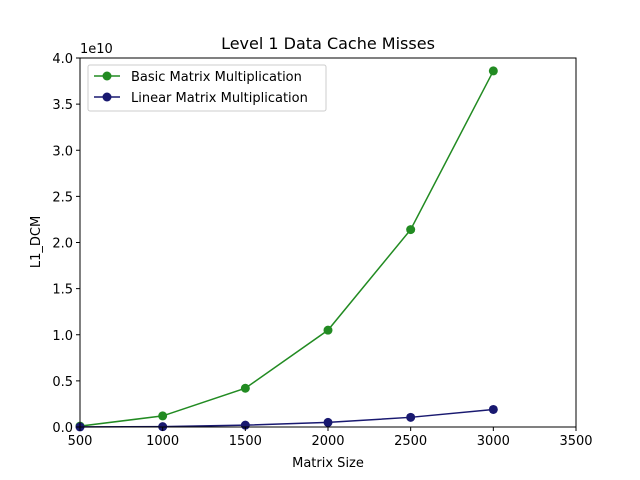 Image resolution: width=640 pixels, height=480 pixels. Describe the element at coordinates (62, 151) in the screenshot. I see `y-tick-label: 3.0` at that location.